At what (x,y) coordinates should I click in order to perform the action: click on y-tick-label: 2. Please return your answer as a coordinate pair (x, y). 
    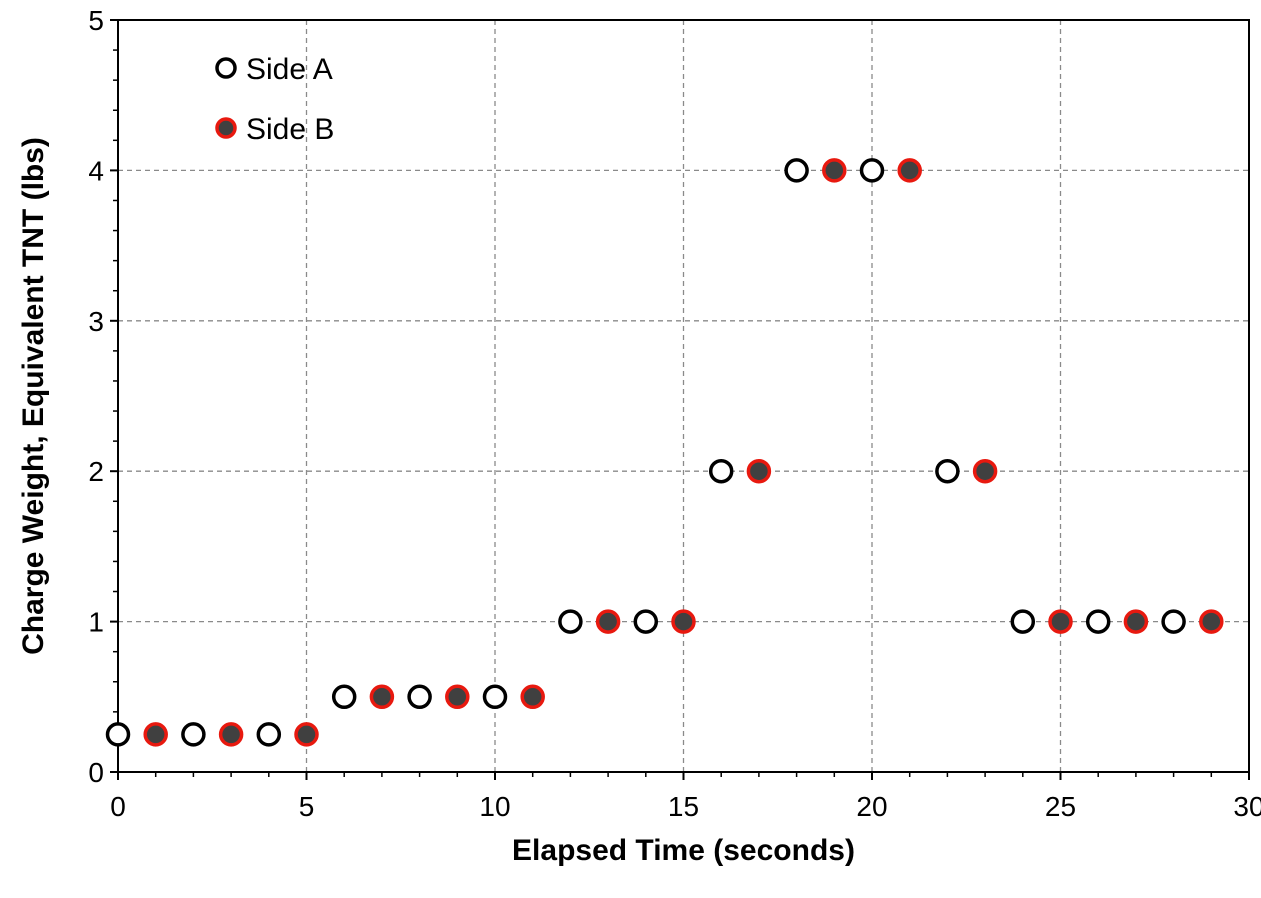
    Looking at the image, I should click on (96, 471).